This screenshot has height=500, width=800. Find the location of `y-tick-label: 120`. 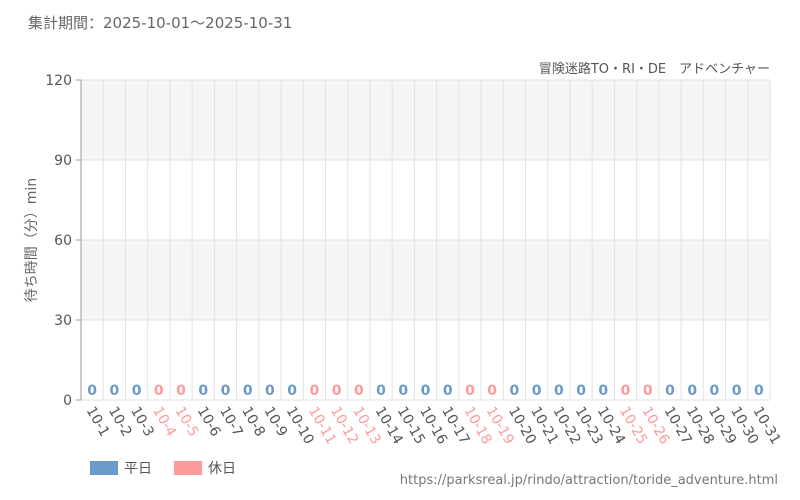

y-tick-label: 120 is located at coordinates (58, 81).